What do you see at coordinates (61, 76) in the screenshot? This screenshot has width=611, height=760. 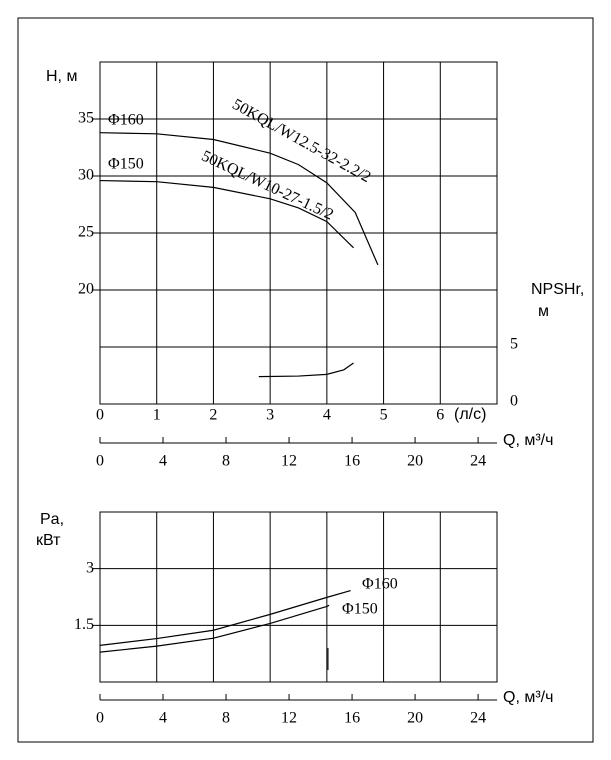 I see `y-label: H, м` at bounding box center [61, 76].